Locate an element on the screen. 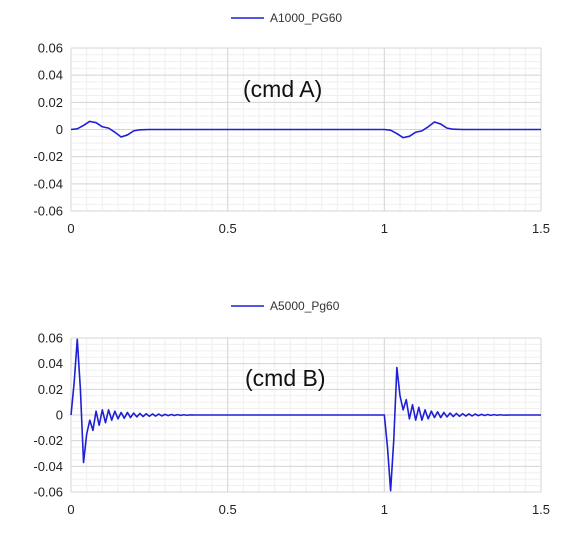 The height and width of the screenshot is (541, 574). chart-annotation: (cmd A) is located at coordinates (282, 89).